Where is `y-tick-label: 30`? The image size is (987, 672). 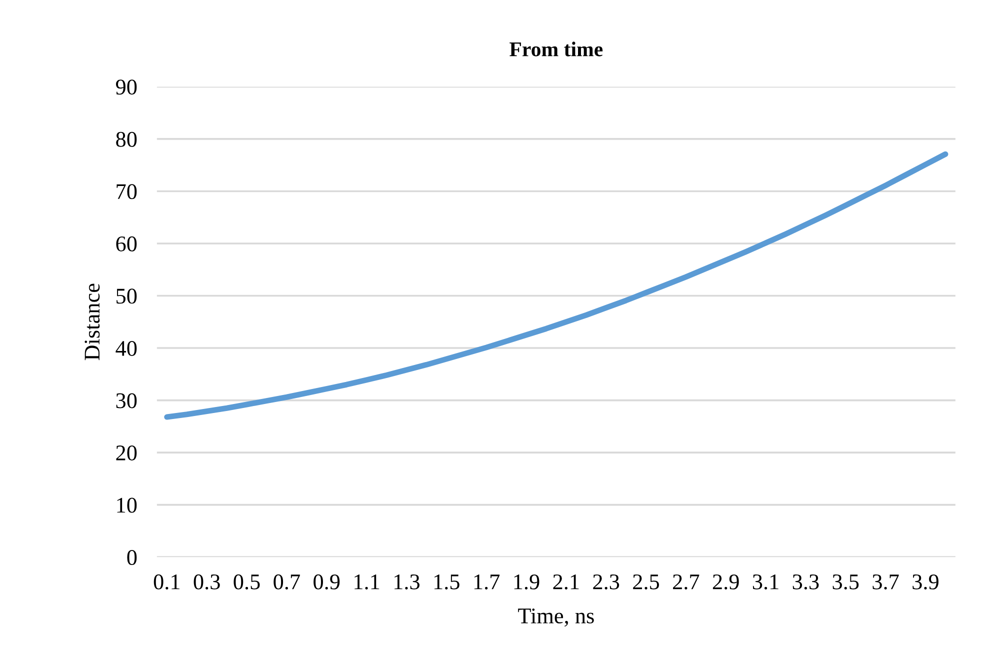 y-tick-label: 30 is located at coordinates (126, 400).